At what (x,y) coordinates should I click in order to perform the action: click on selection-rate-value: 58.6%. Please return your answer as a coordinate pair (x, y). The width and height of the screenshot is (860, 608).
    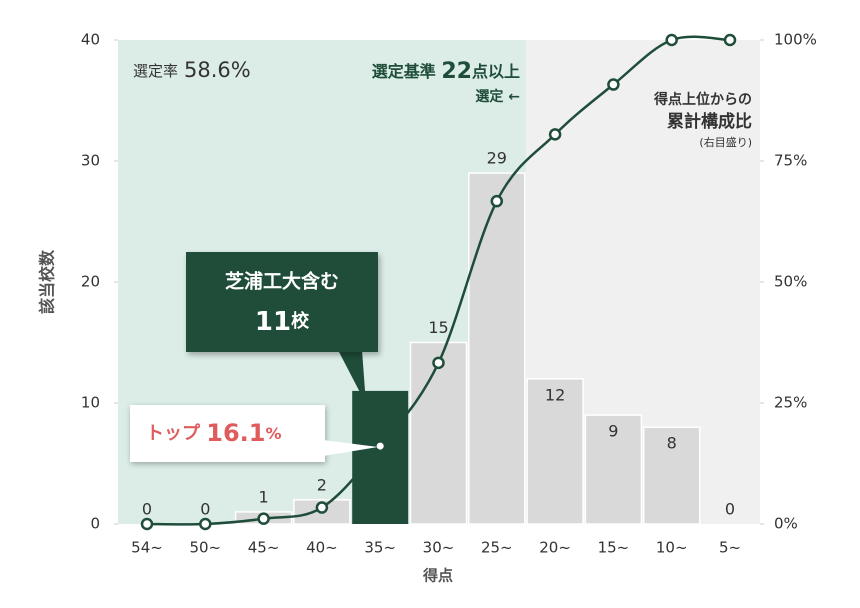
    Looking at the image, I should click on (217, 70).